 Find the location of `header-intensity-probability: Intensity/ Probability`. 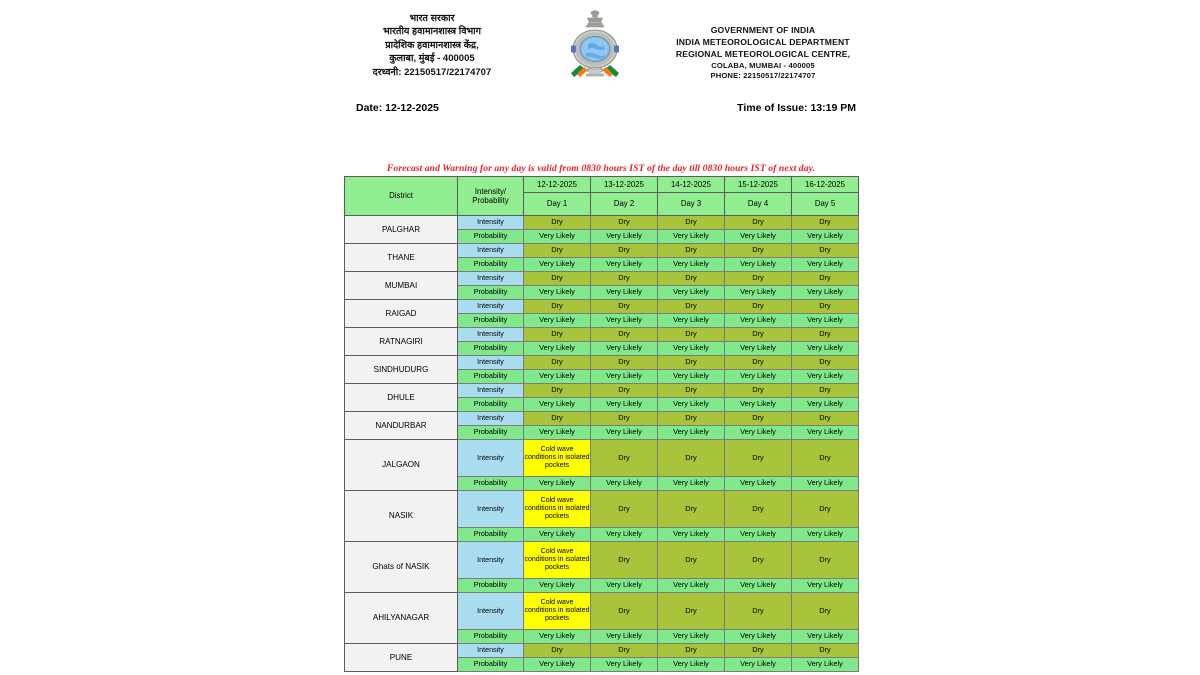

header-intensity-probability: Intensity/ Probability is located at coordinates (490, 196).